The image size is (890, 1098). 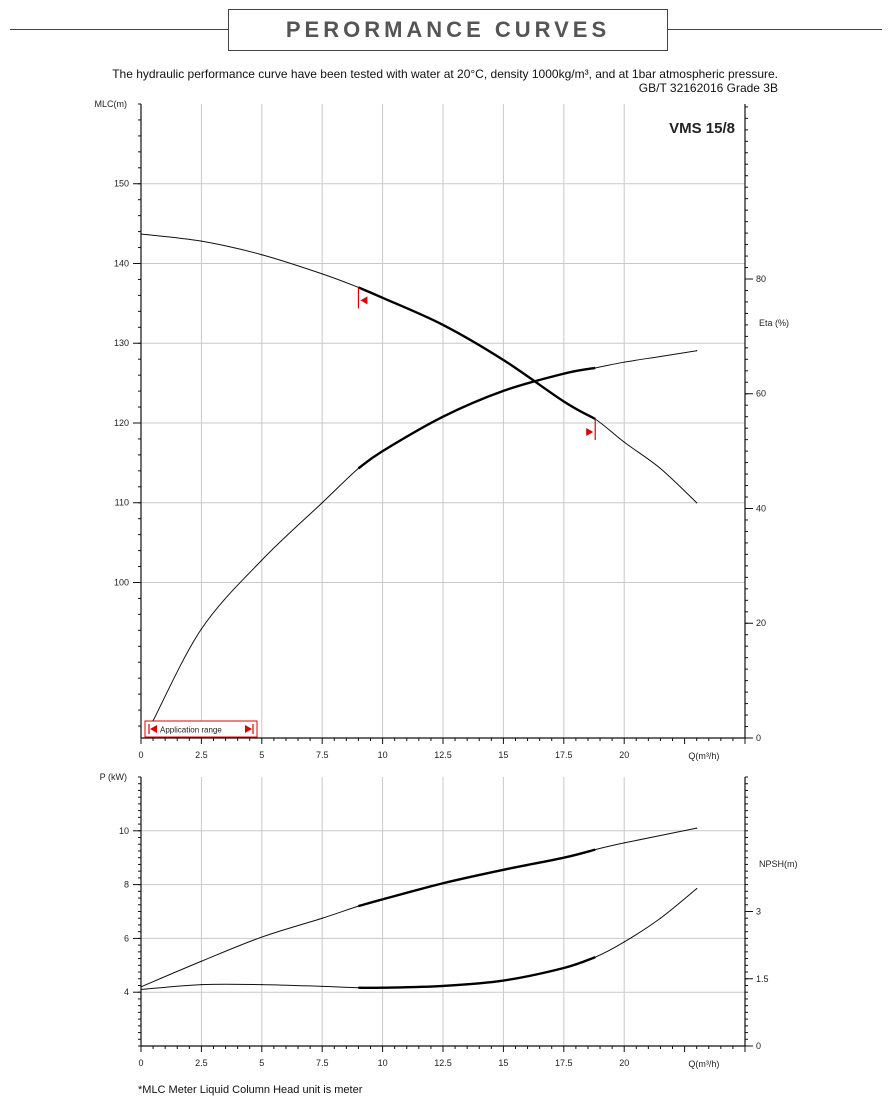 I want to click on header-rule-left, so click(x=119, y=29).